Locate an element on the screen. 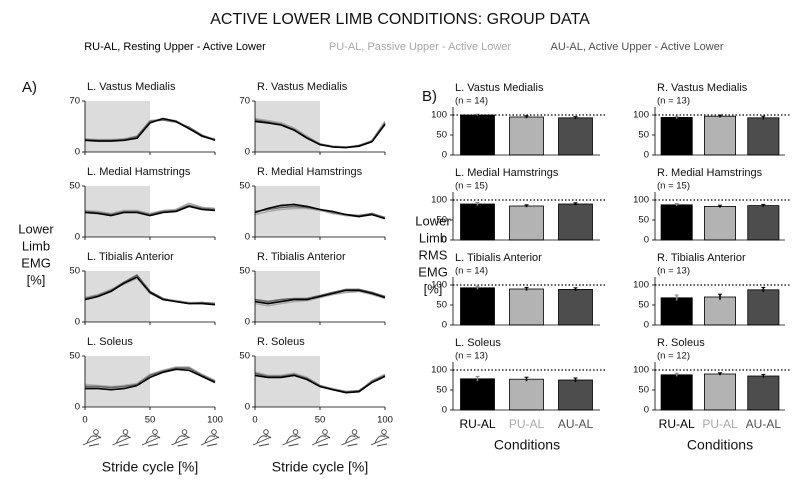 The height and width of the screenshot is (489, 800). legend-entry: PU-AL, Passive Upper - Active Lower is located at coordinates (420, 47).